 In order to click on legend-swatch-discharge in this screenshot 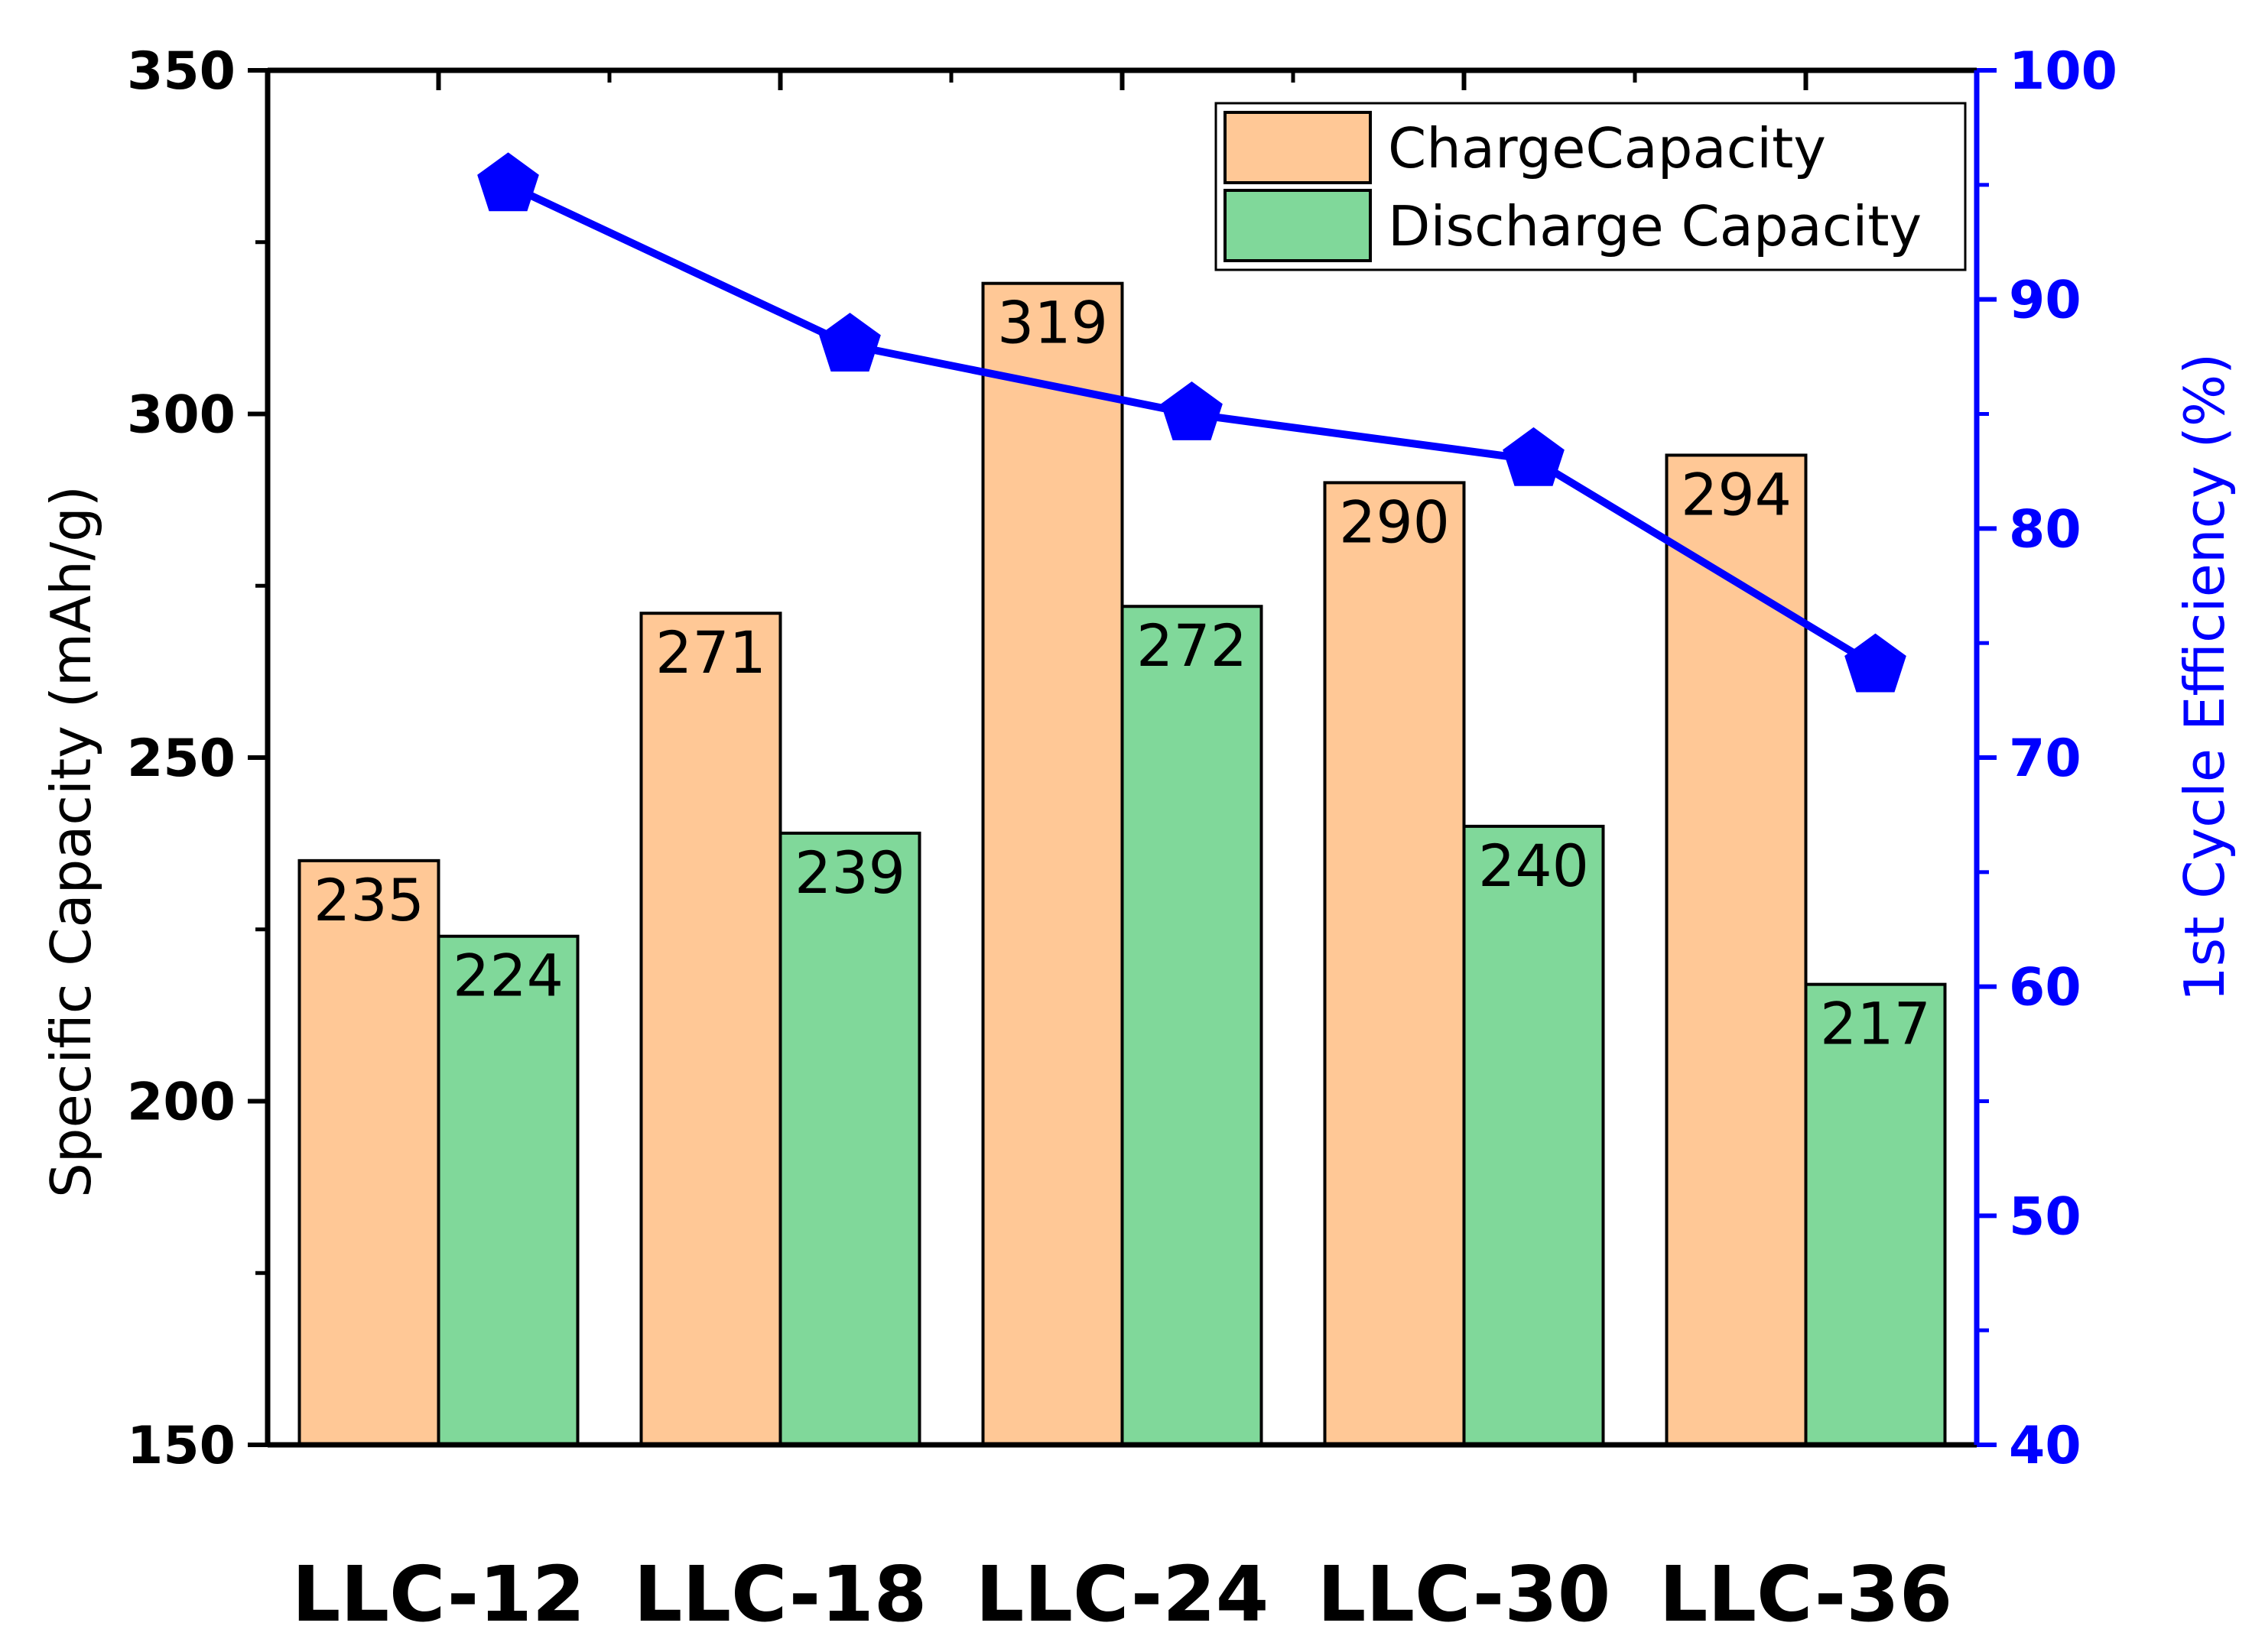, I will do `click(1297, 225)`.